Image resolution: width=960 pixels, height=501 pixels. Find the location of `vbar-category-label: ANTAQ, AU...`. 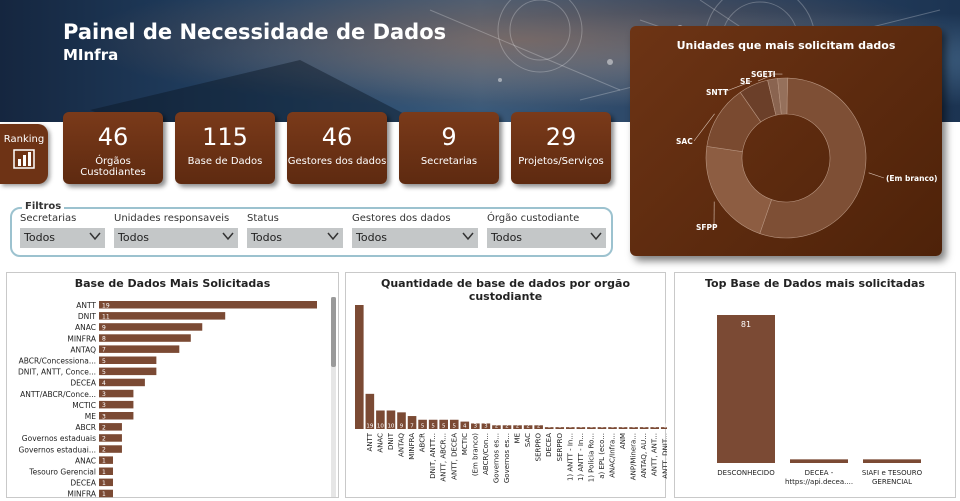

vbar-category-label: ANTAQ, AU... is located at coordinates (644, 455).